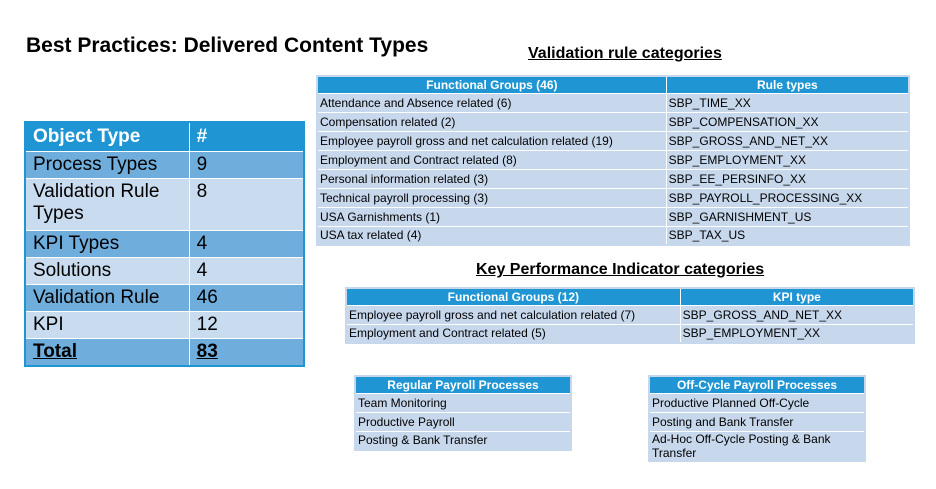 This screenshot has width=936, height=489. I want to click on process-cell: Productive Planned Off-Cycle, so click(757, 402).